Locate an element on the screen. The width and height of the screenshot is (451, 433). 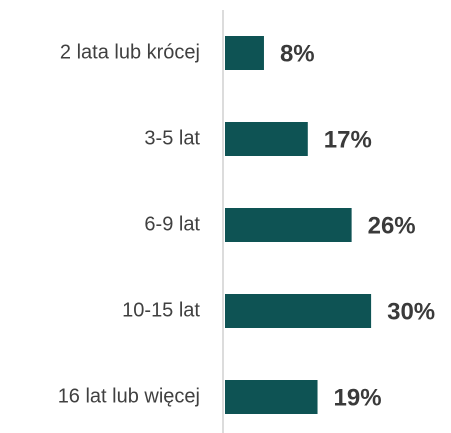
value-label: 8% is located at coordinates (297, 53).